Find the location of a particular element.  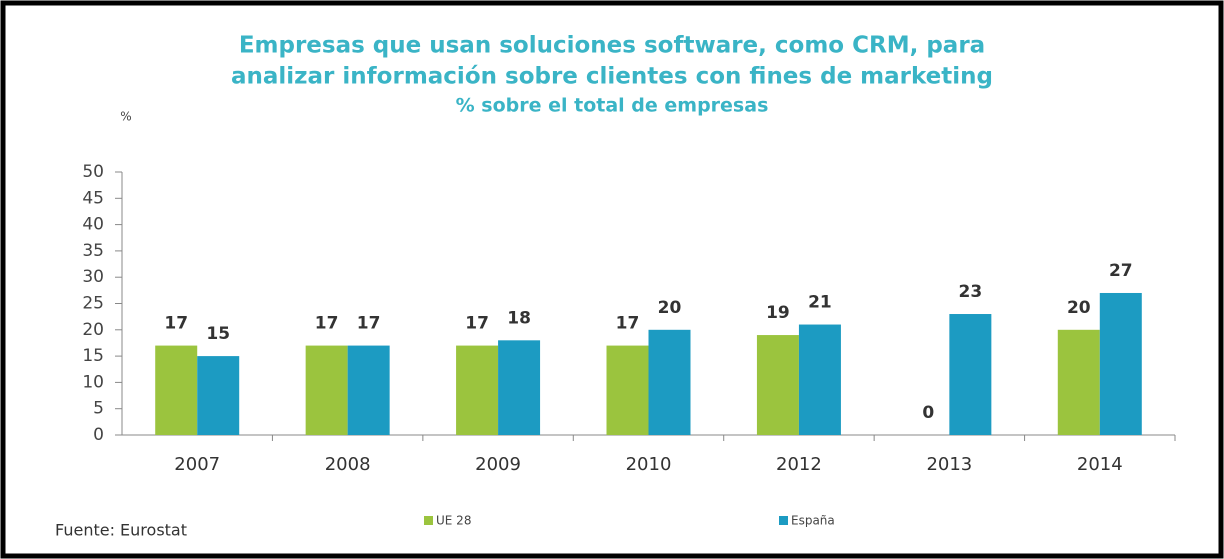

value-label: 27 is located at coordinates (1121, 271).